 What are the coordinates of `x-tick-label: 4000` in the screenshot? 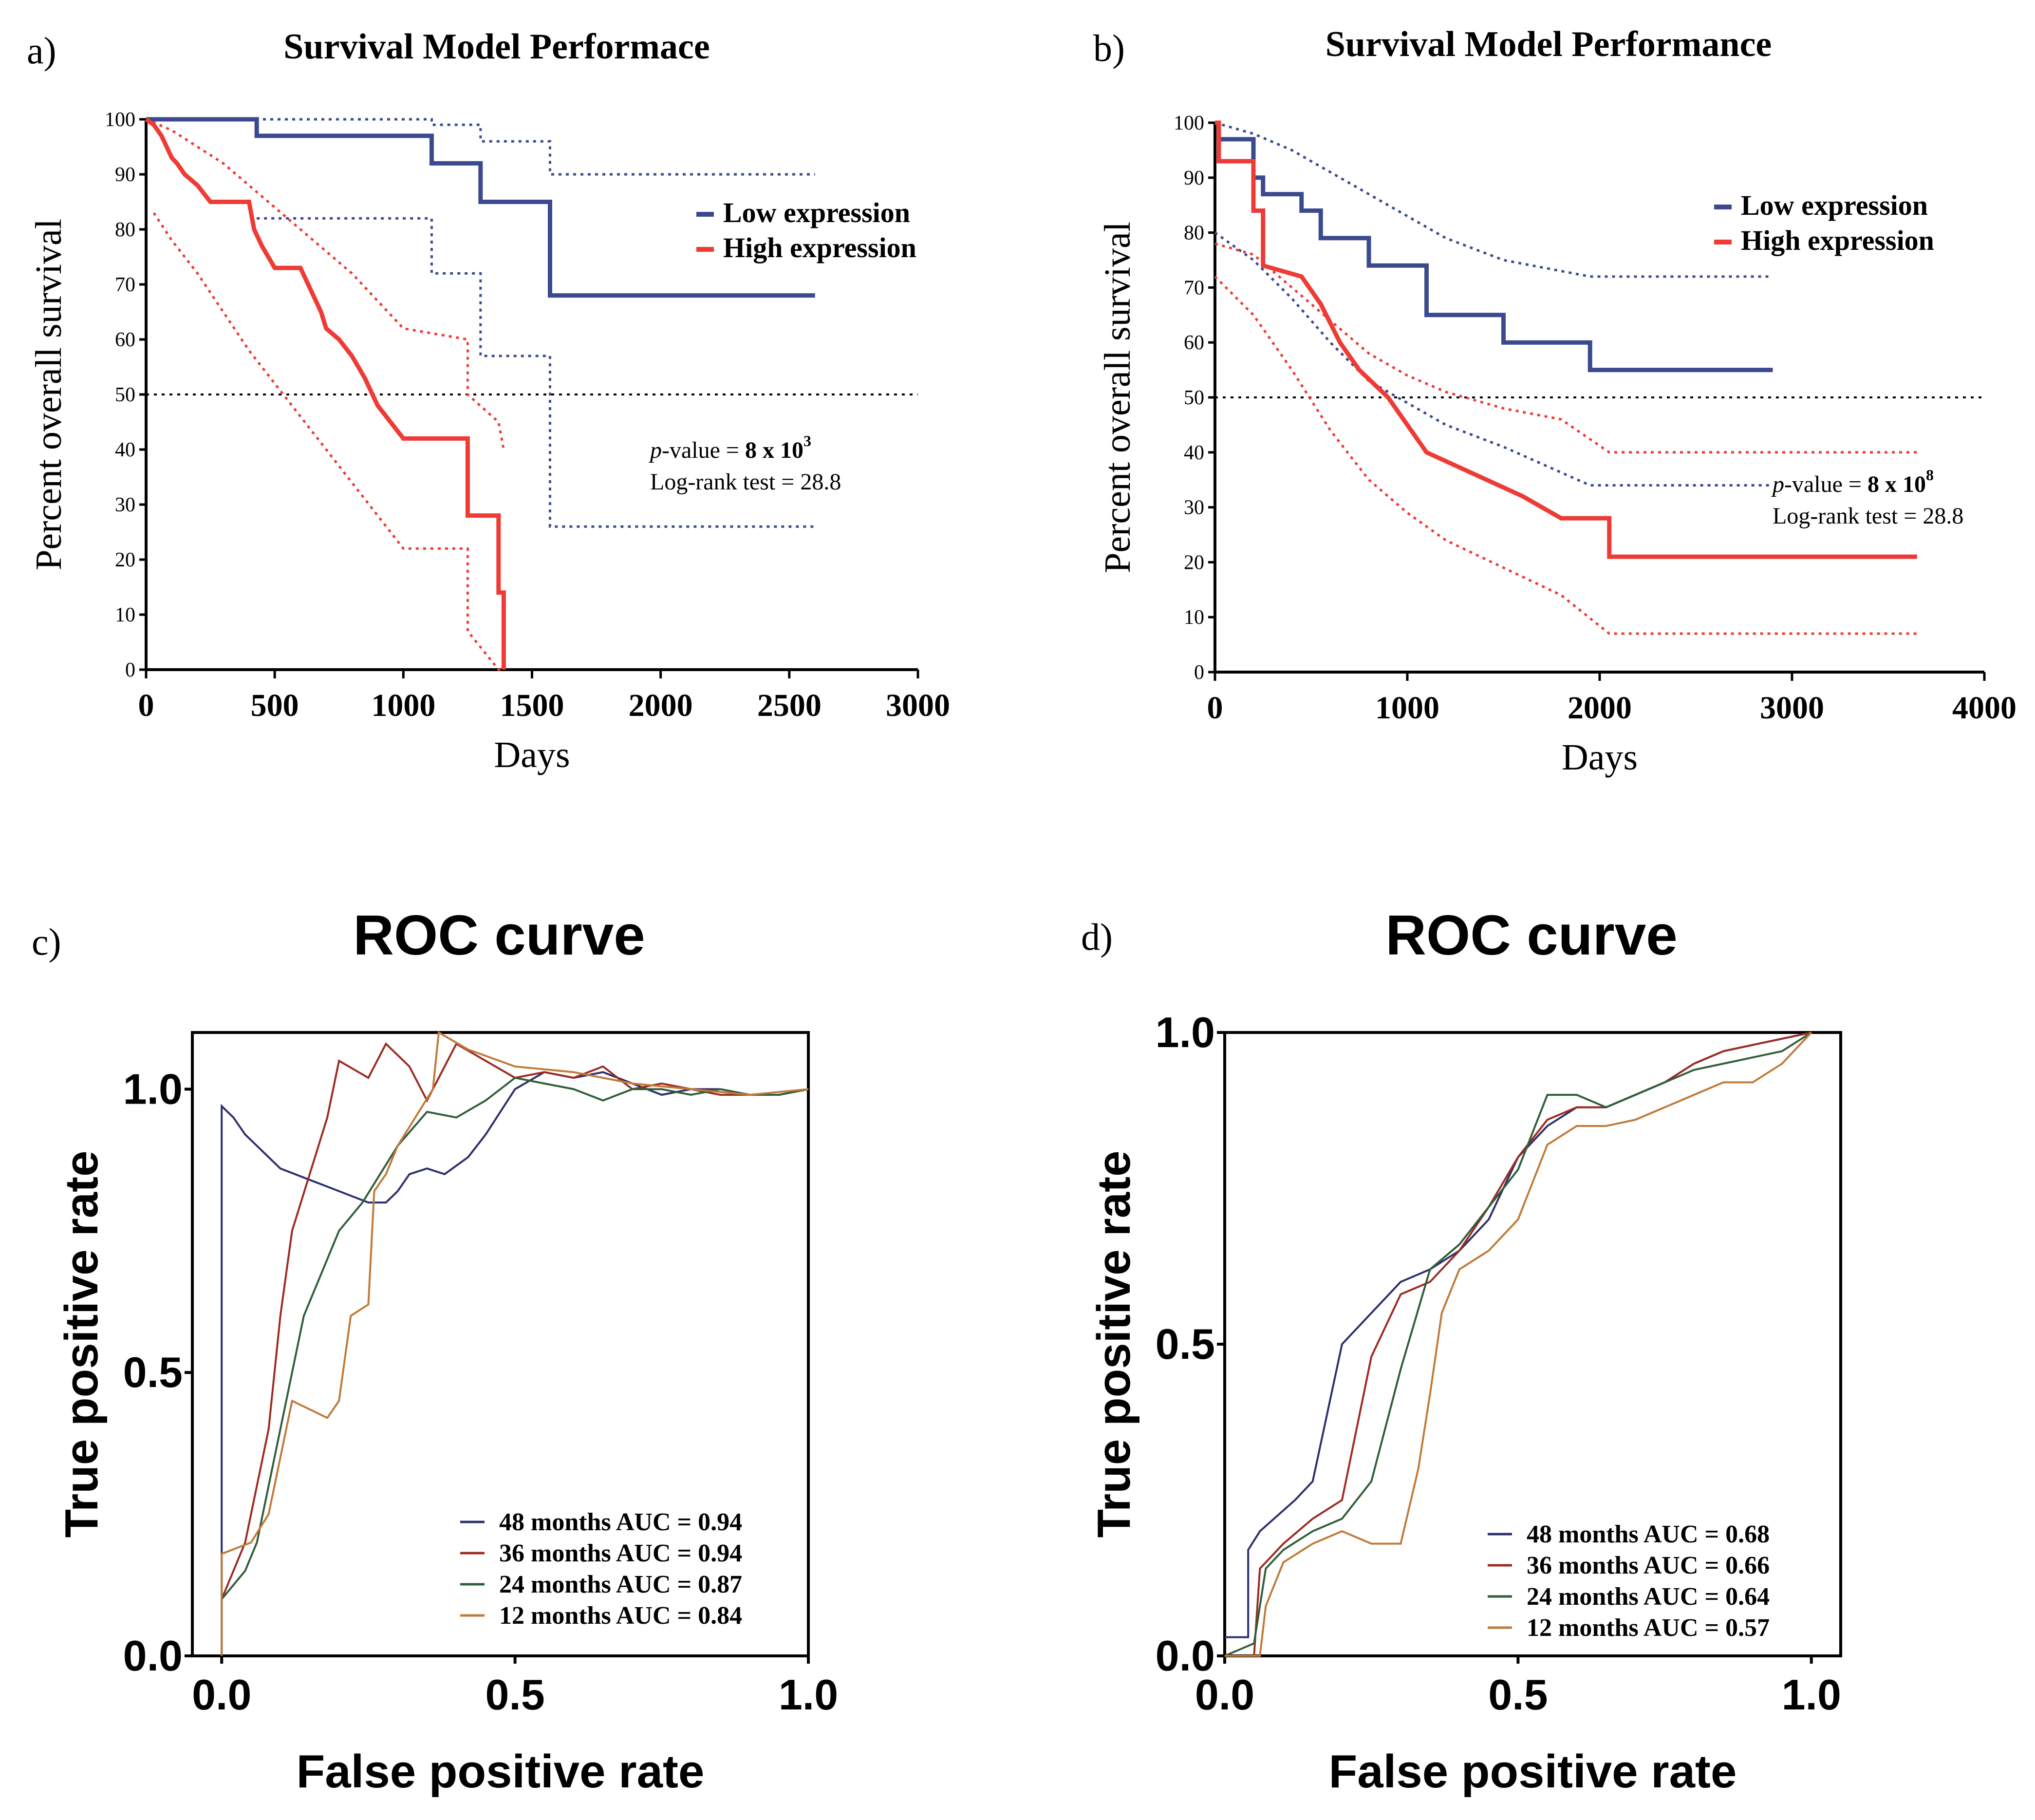 It's located at (1984, 708).